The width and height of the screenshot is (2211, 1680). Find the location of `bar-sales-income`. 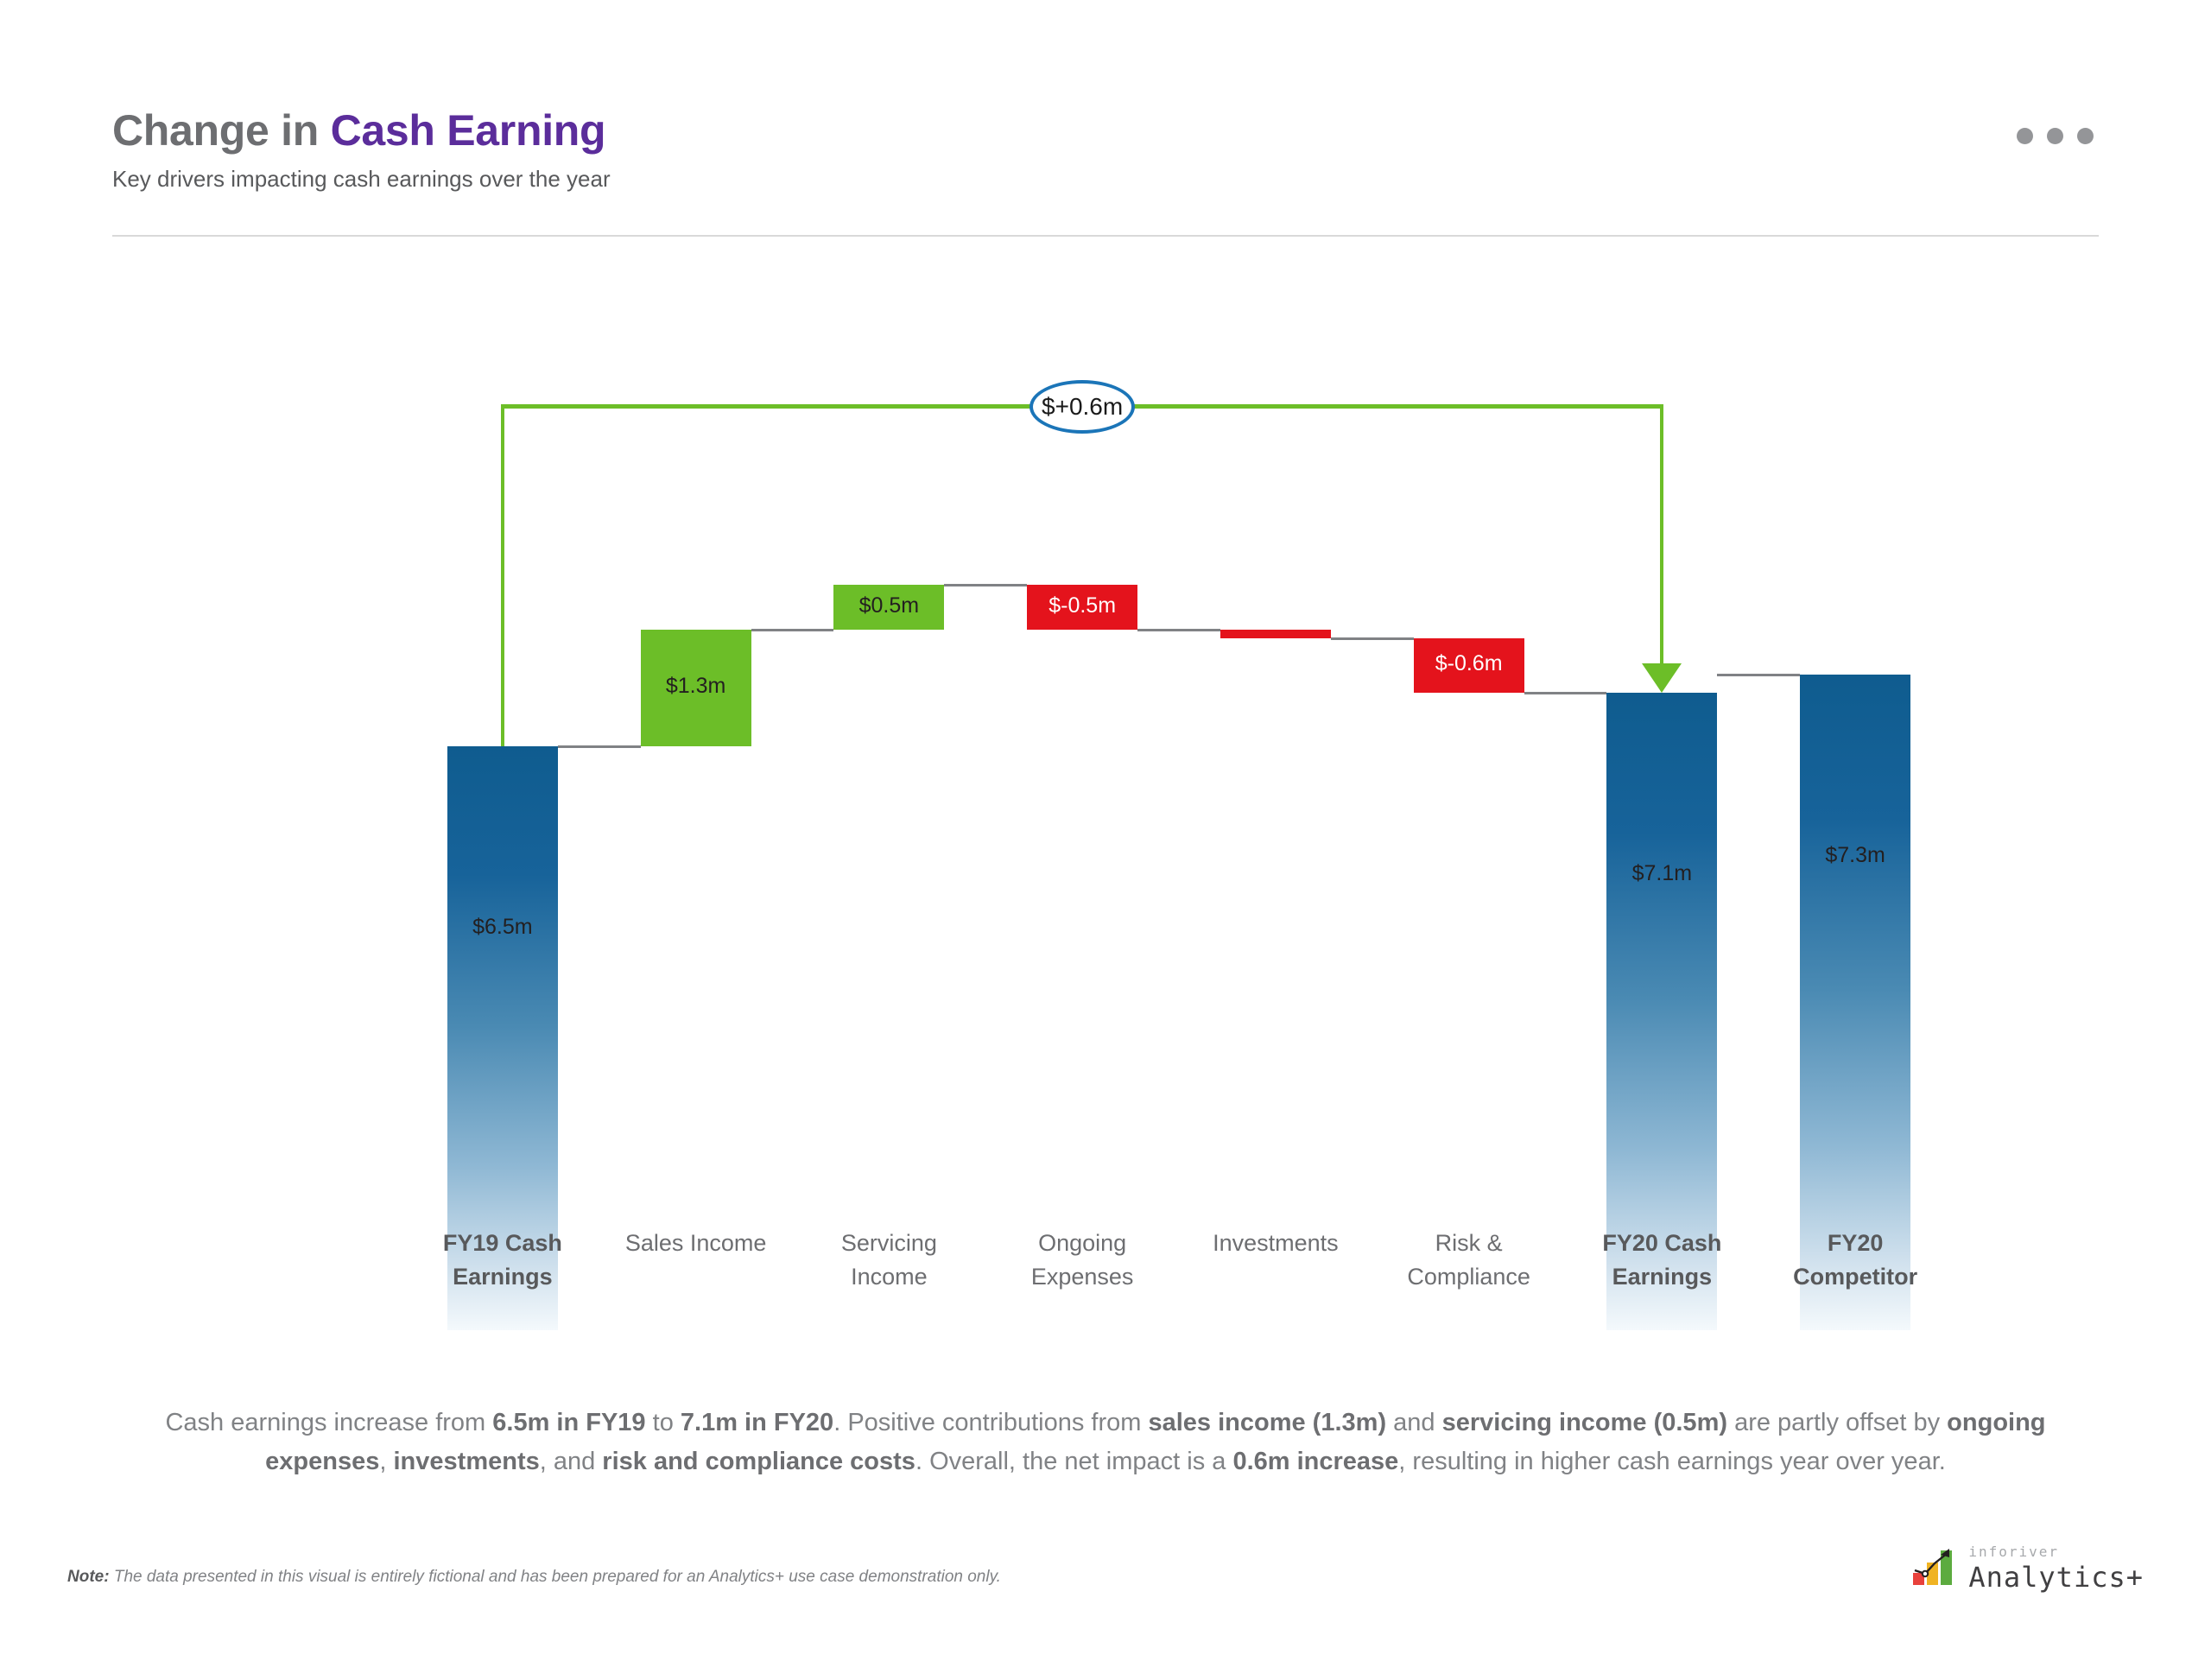

bar-sales-income is located at coordinates (695, 688).